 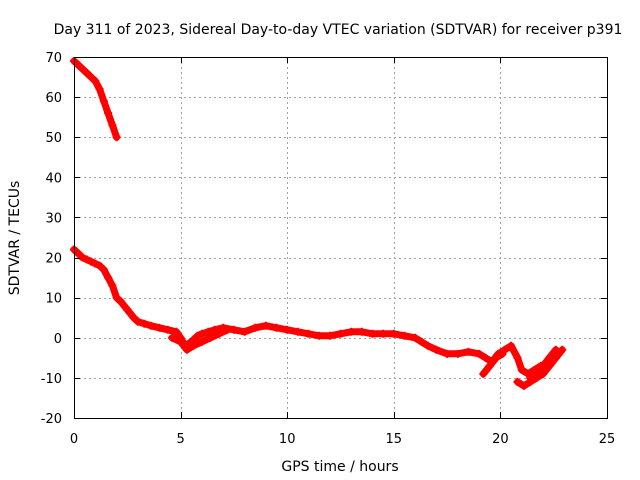 What do you see at coordinates (500, 439) in the screenshot?
I see `x-tick-label: 20` at bounding box center [500, 439].